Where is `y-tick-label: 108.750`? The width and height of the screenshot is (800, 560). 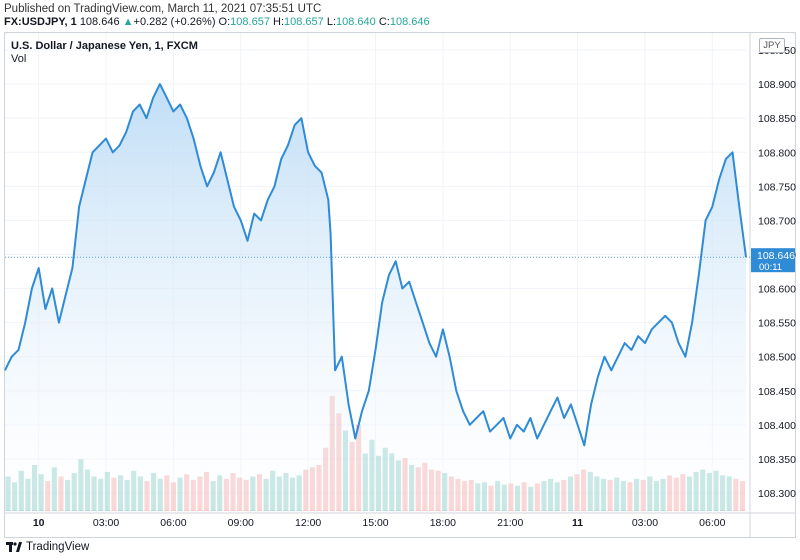 y-tick-label: 108.750 is located at coordinates (777, 187).